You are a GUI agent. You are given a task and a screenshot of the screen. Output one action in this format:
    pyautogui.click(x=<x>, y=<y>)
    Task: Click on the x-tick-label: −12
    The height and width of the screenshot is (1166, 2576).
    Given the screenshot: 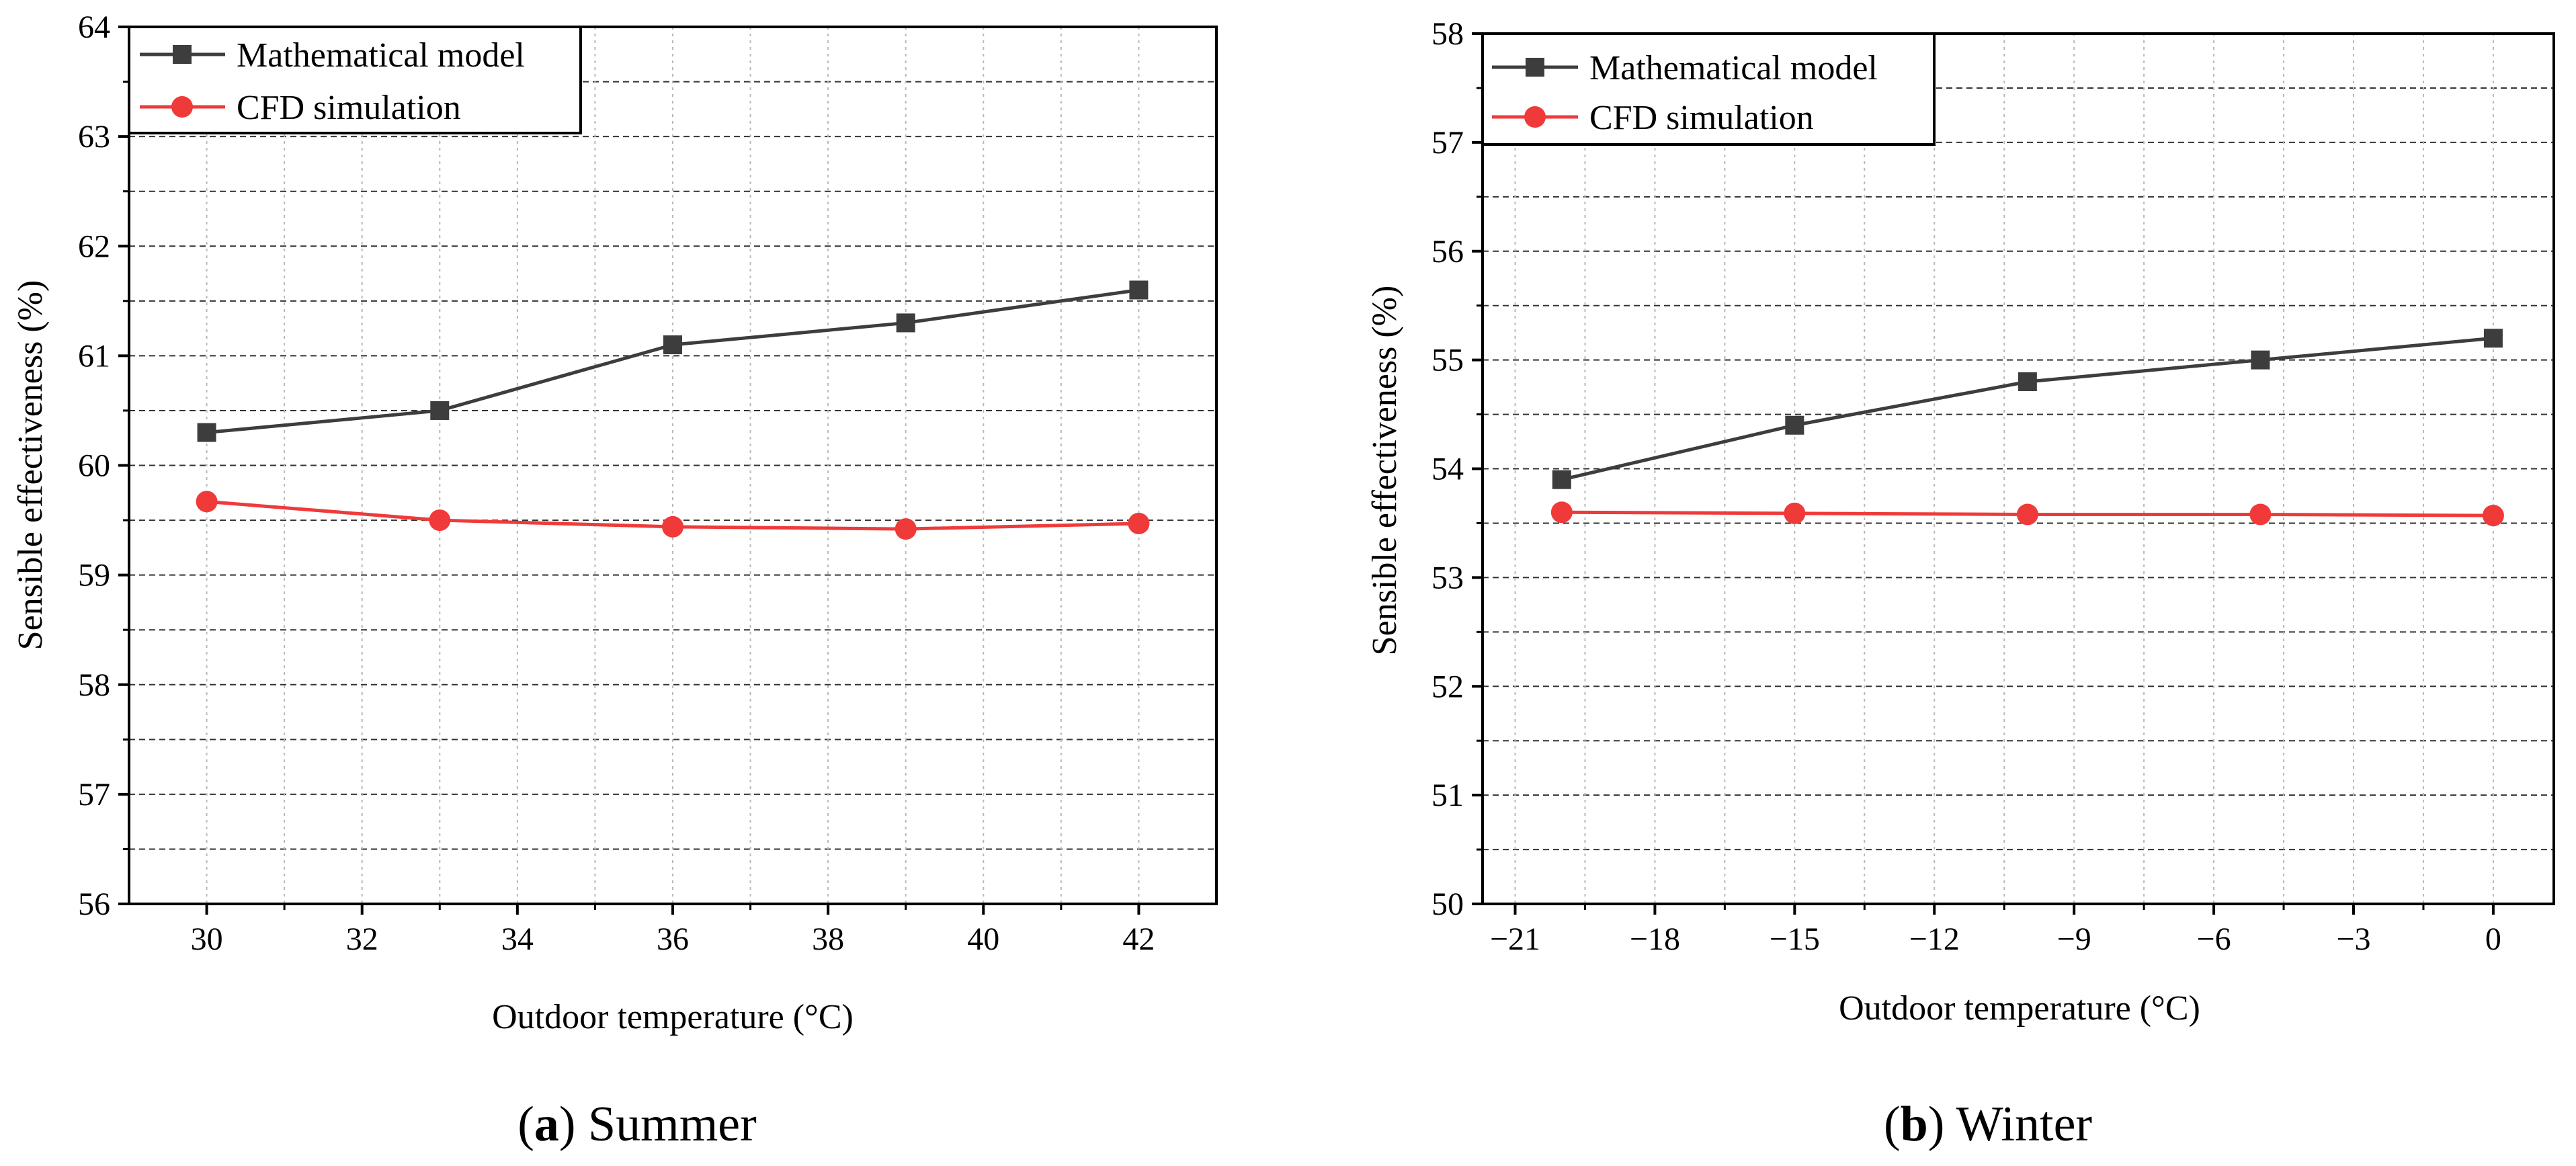 What is the action you would take?
    pyautogui.click(x=1935, y=939)
    